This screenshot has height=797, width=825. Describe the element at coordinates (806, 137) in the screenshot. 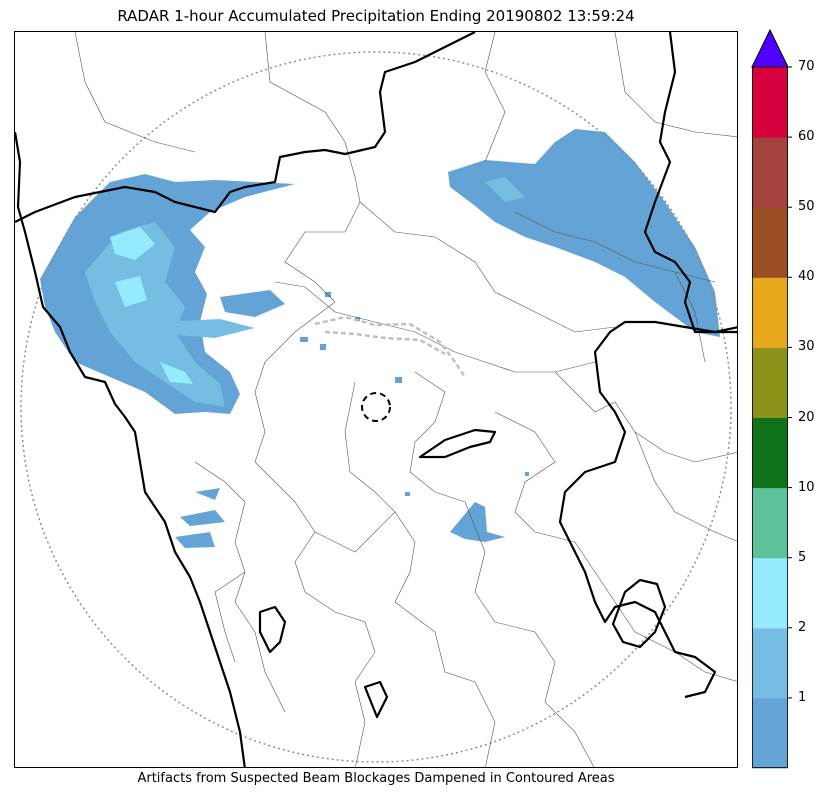

I see `colorbar-tick-label: 60` at that location.